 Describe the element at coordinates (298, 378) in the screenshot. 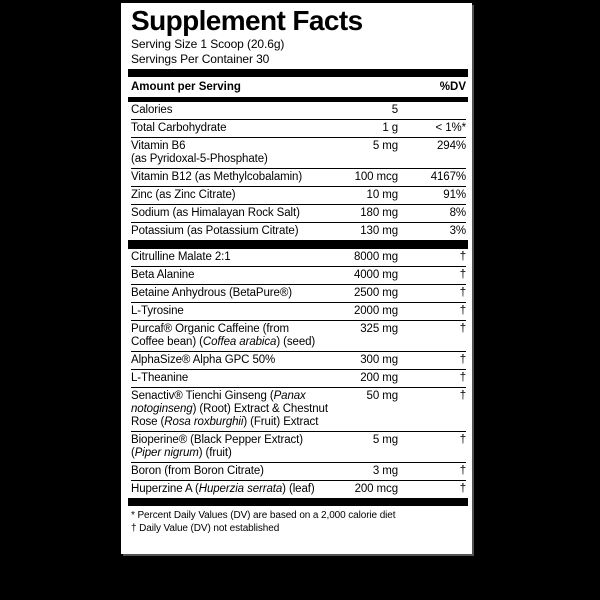

I see `table-row: L-Theanine 200 mg †` at that location.